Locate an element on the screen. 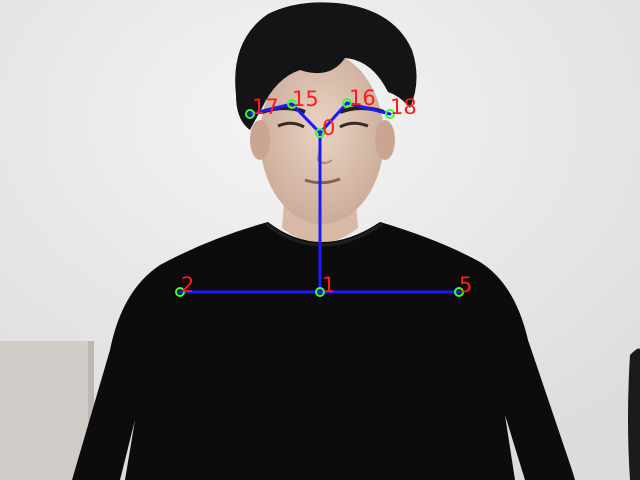 The height and width of the screenshot is (480, 640). keypoint-label-2: 2 is located at coordinates (187, 285).